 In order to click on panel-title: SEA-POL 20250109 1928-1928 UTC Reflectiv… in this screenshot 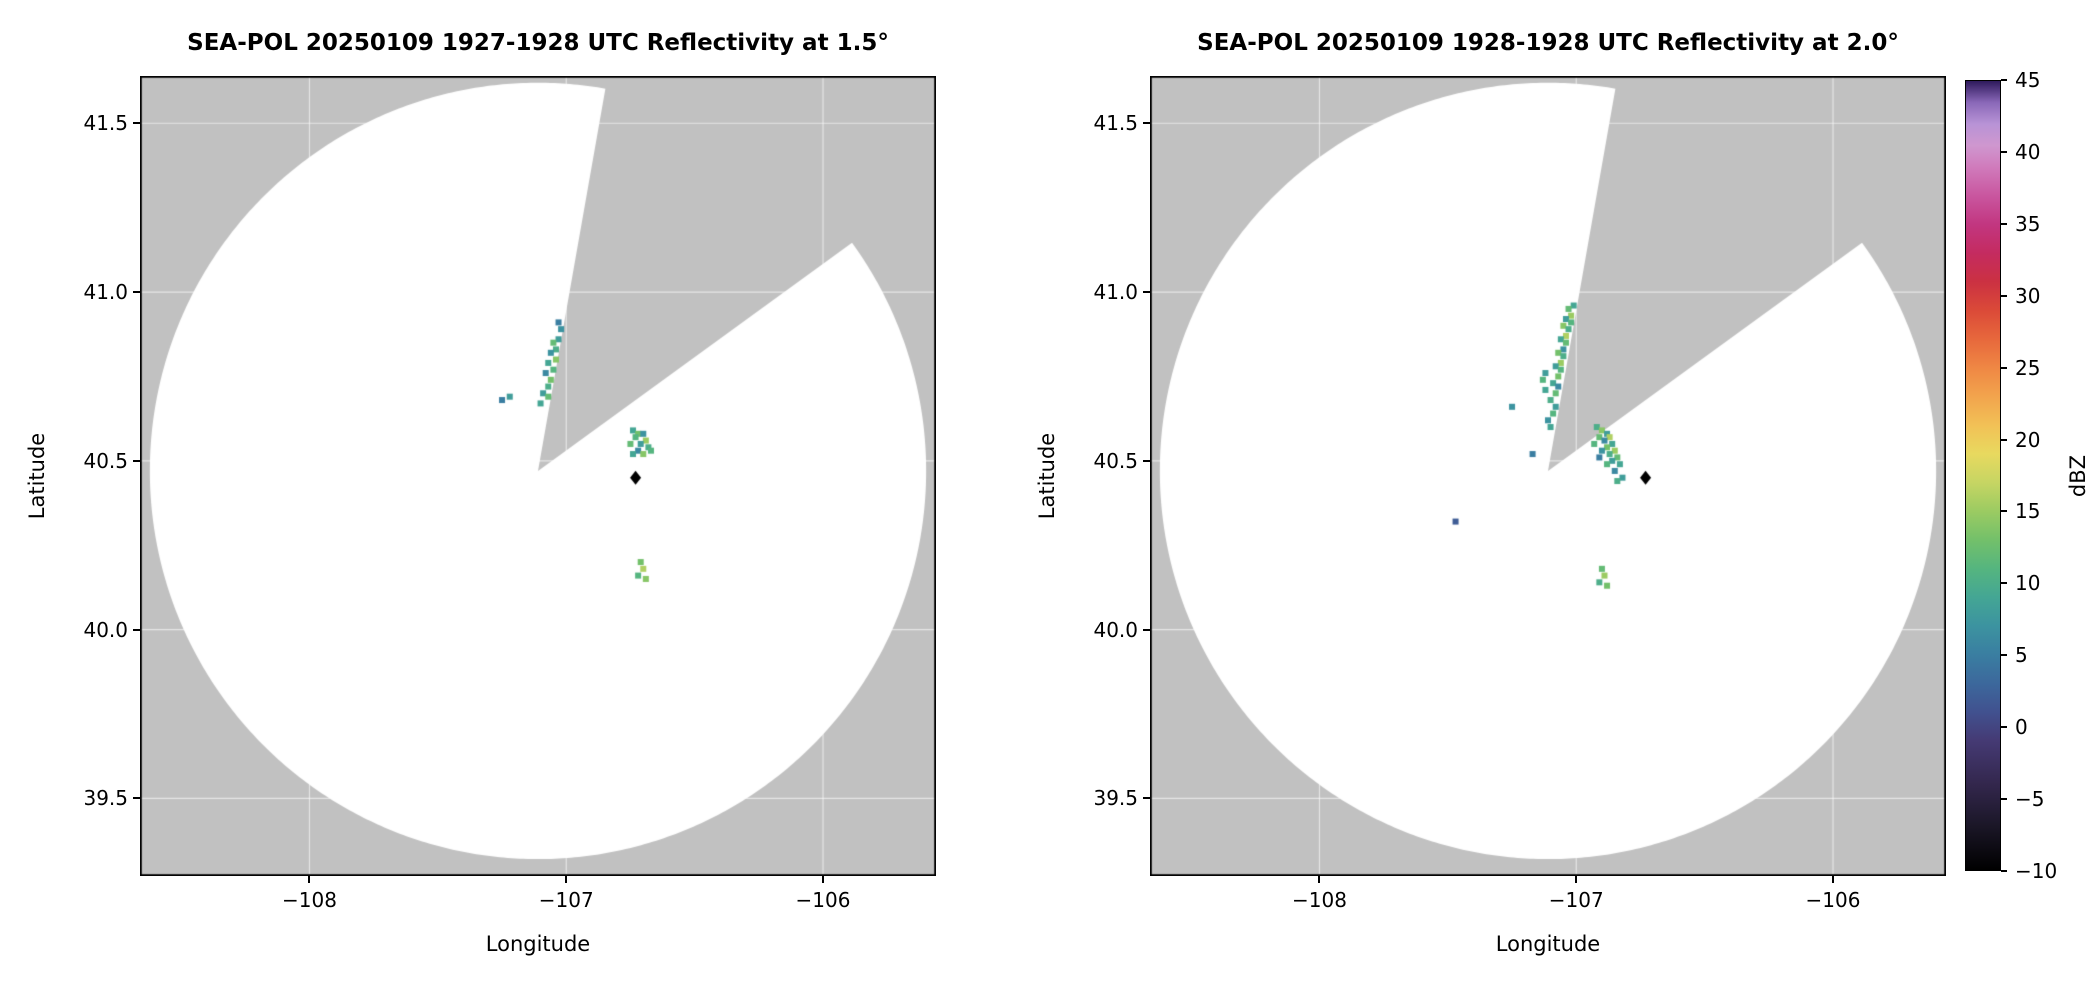, I will do `click(1548, 43)`.